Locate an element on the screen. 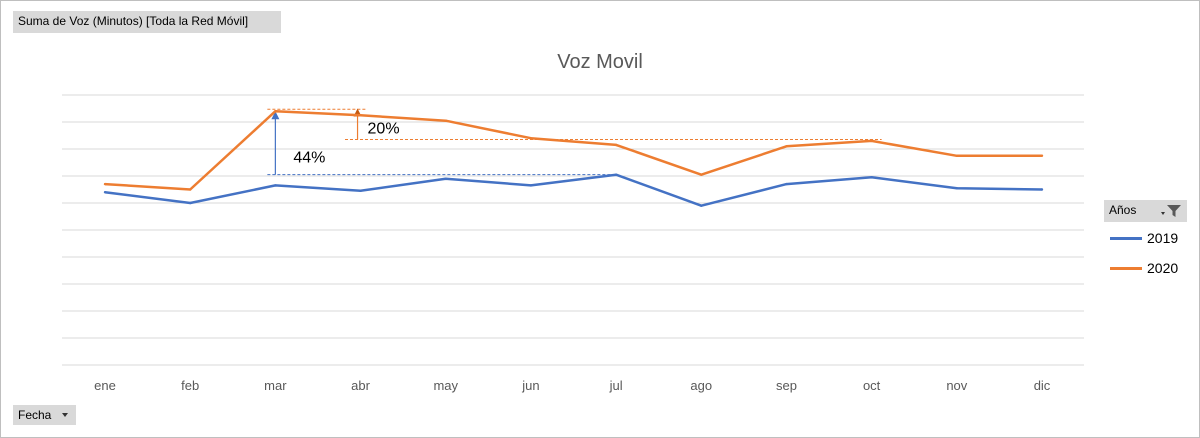 This screenshot has width=1200, height=438. x-tick-label: abr is located at coordinates (360, 385).